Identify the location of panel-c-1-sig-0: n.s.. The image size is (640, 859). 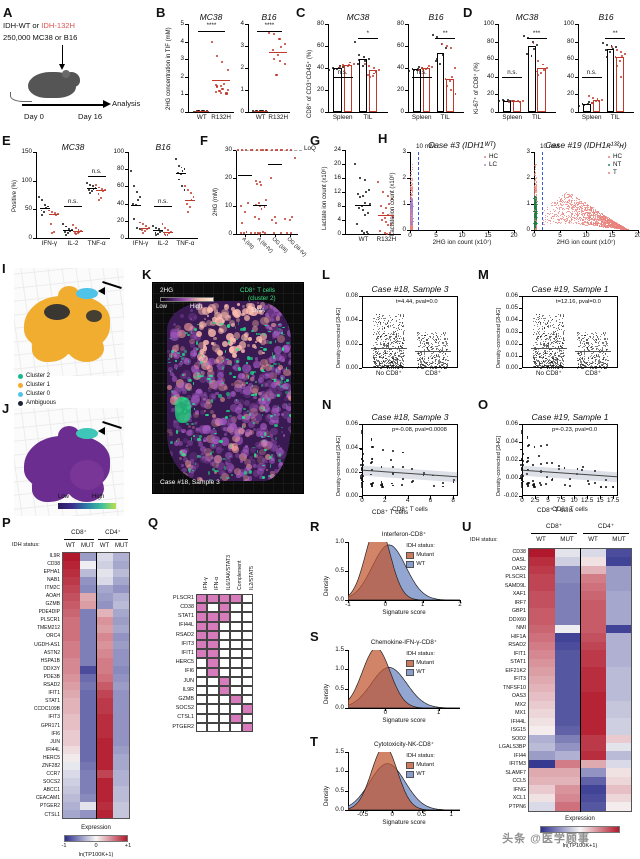
(422, 72).